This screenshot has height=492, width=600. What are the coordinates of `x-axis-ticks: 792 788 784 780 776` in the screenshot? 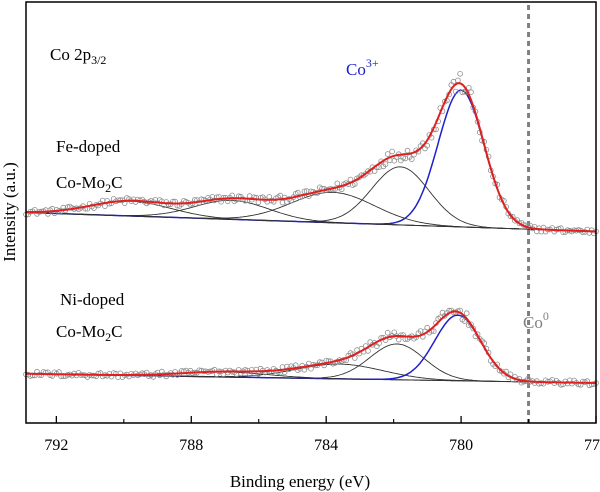 It's located at (322, 435).